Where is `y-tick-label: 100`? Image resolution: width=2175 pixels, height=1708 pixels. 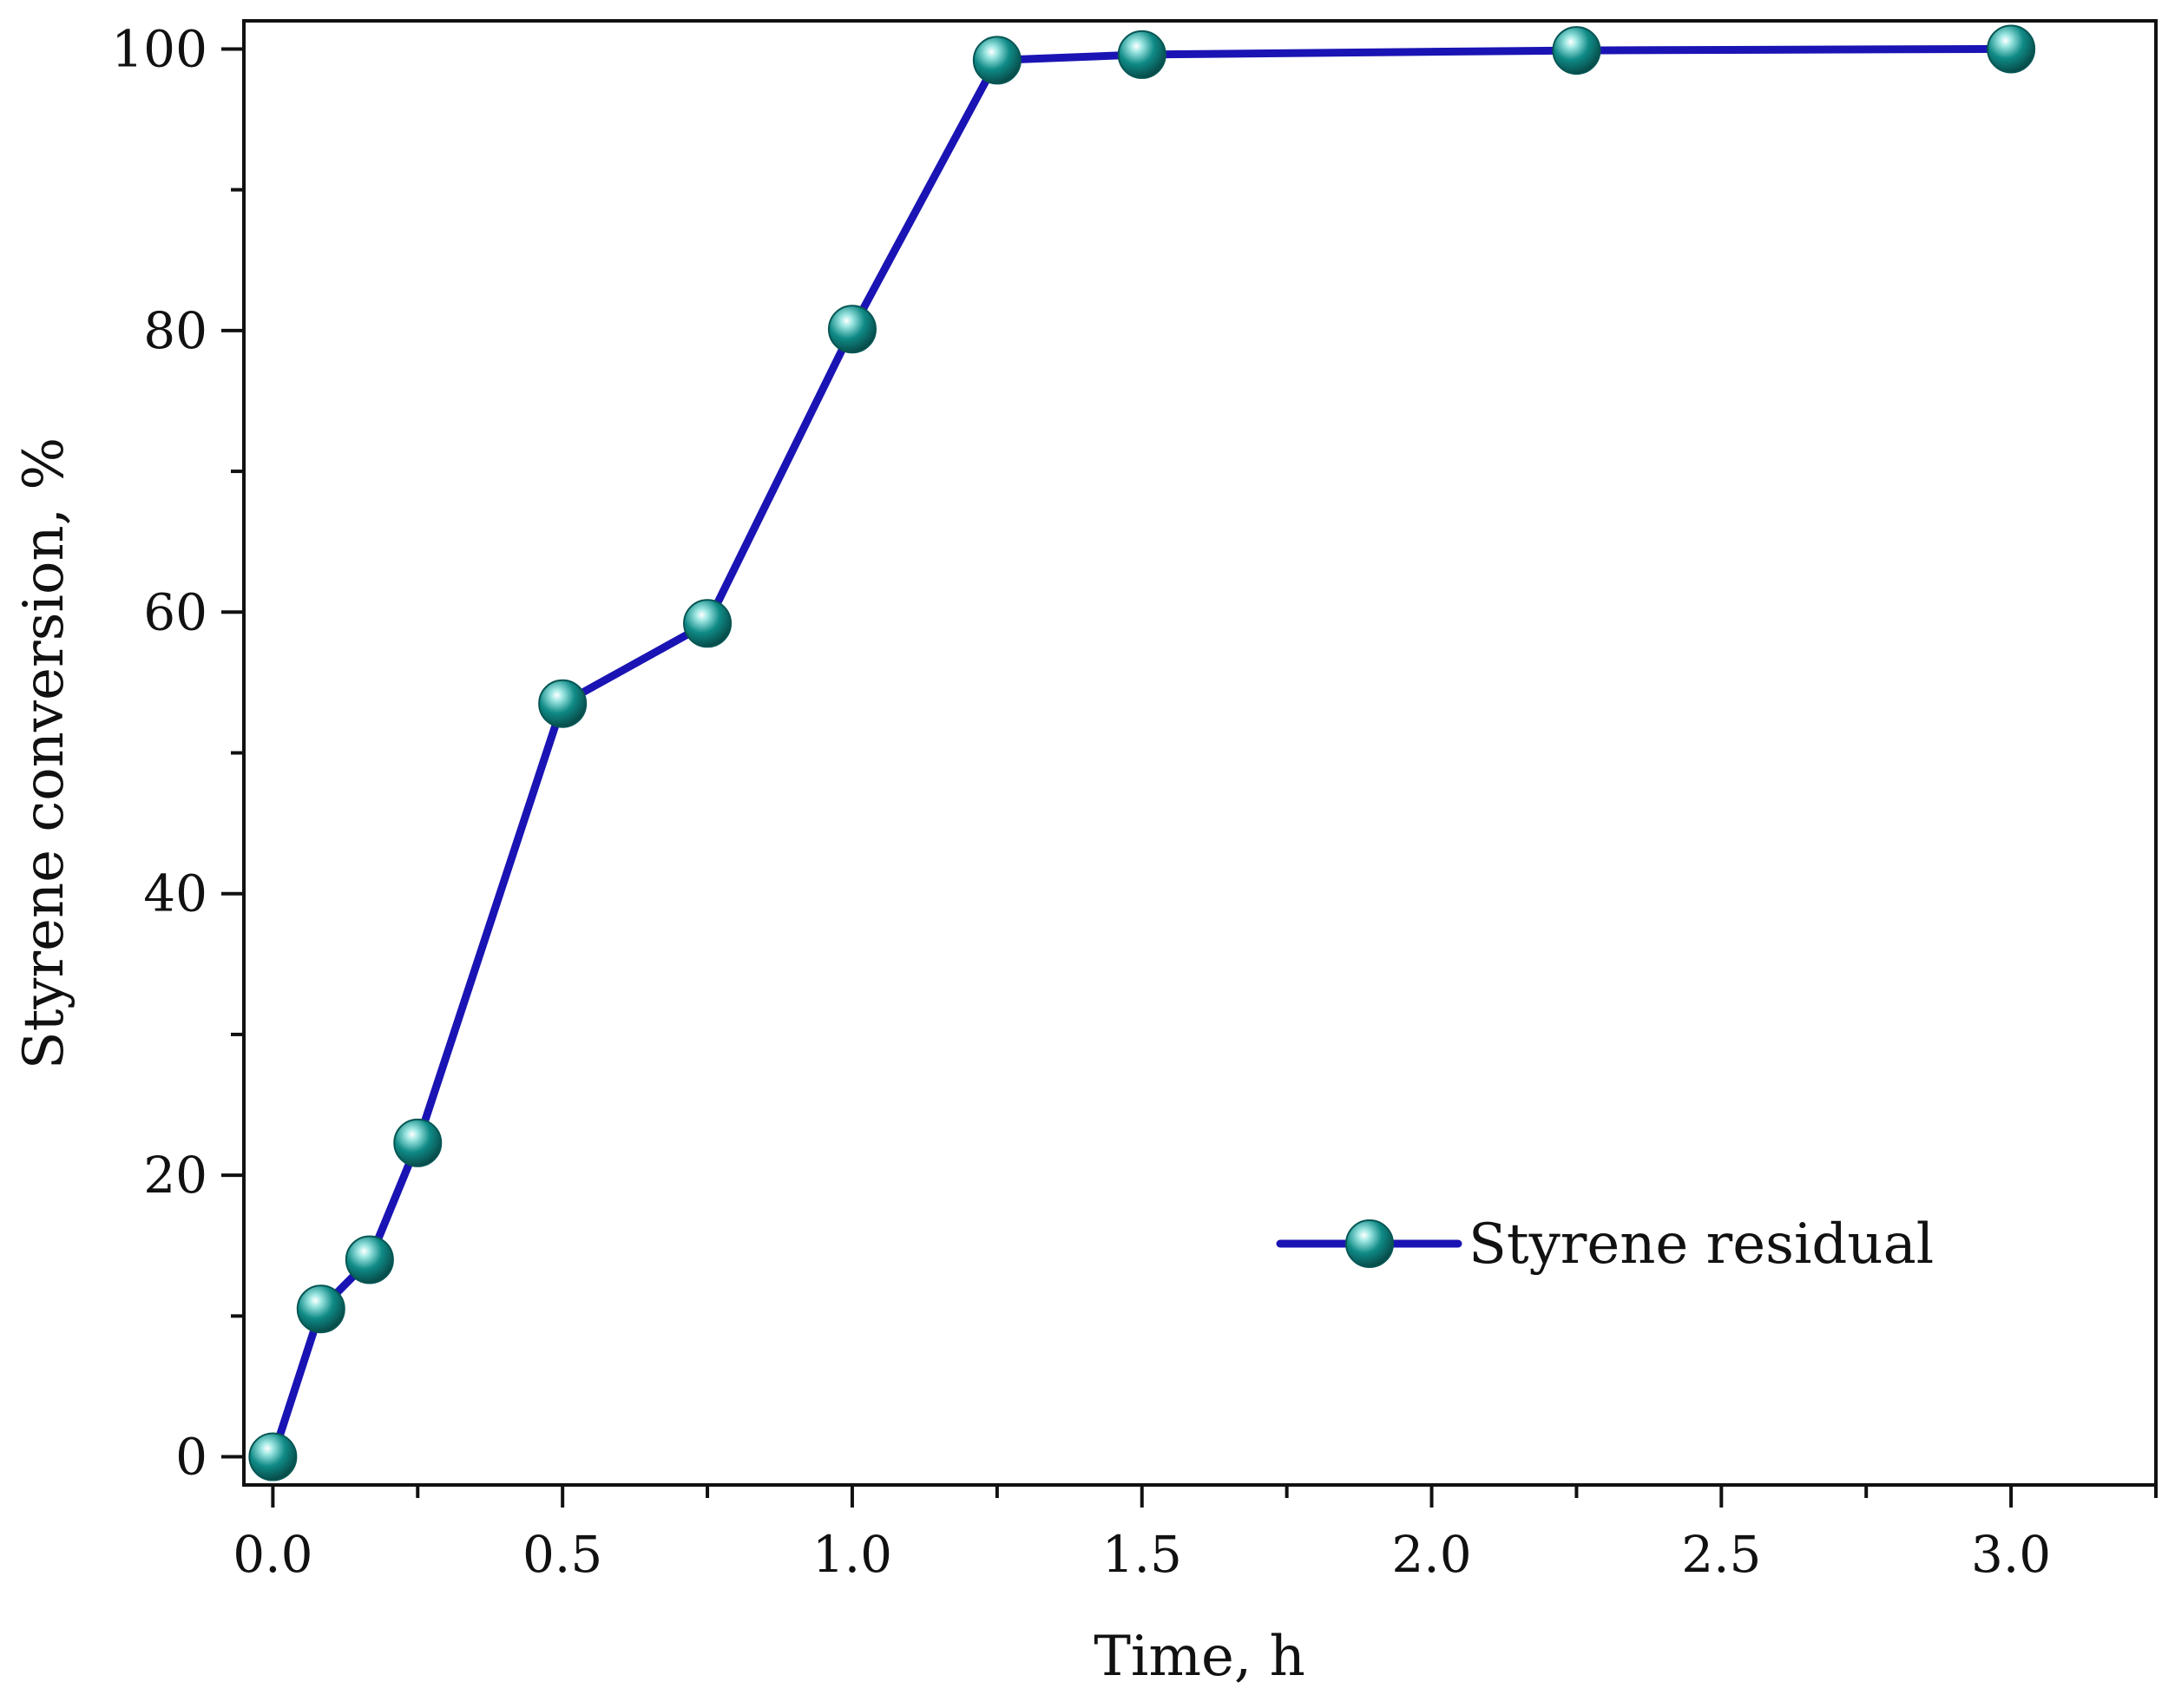
y-tick-label: 100 is located at coordinates (159, 48).